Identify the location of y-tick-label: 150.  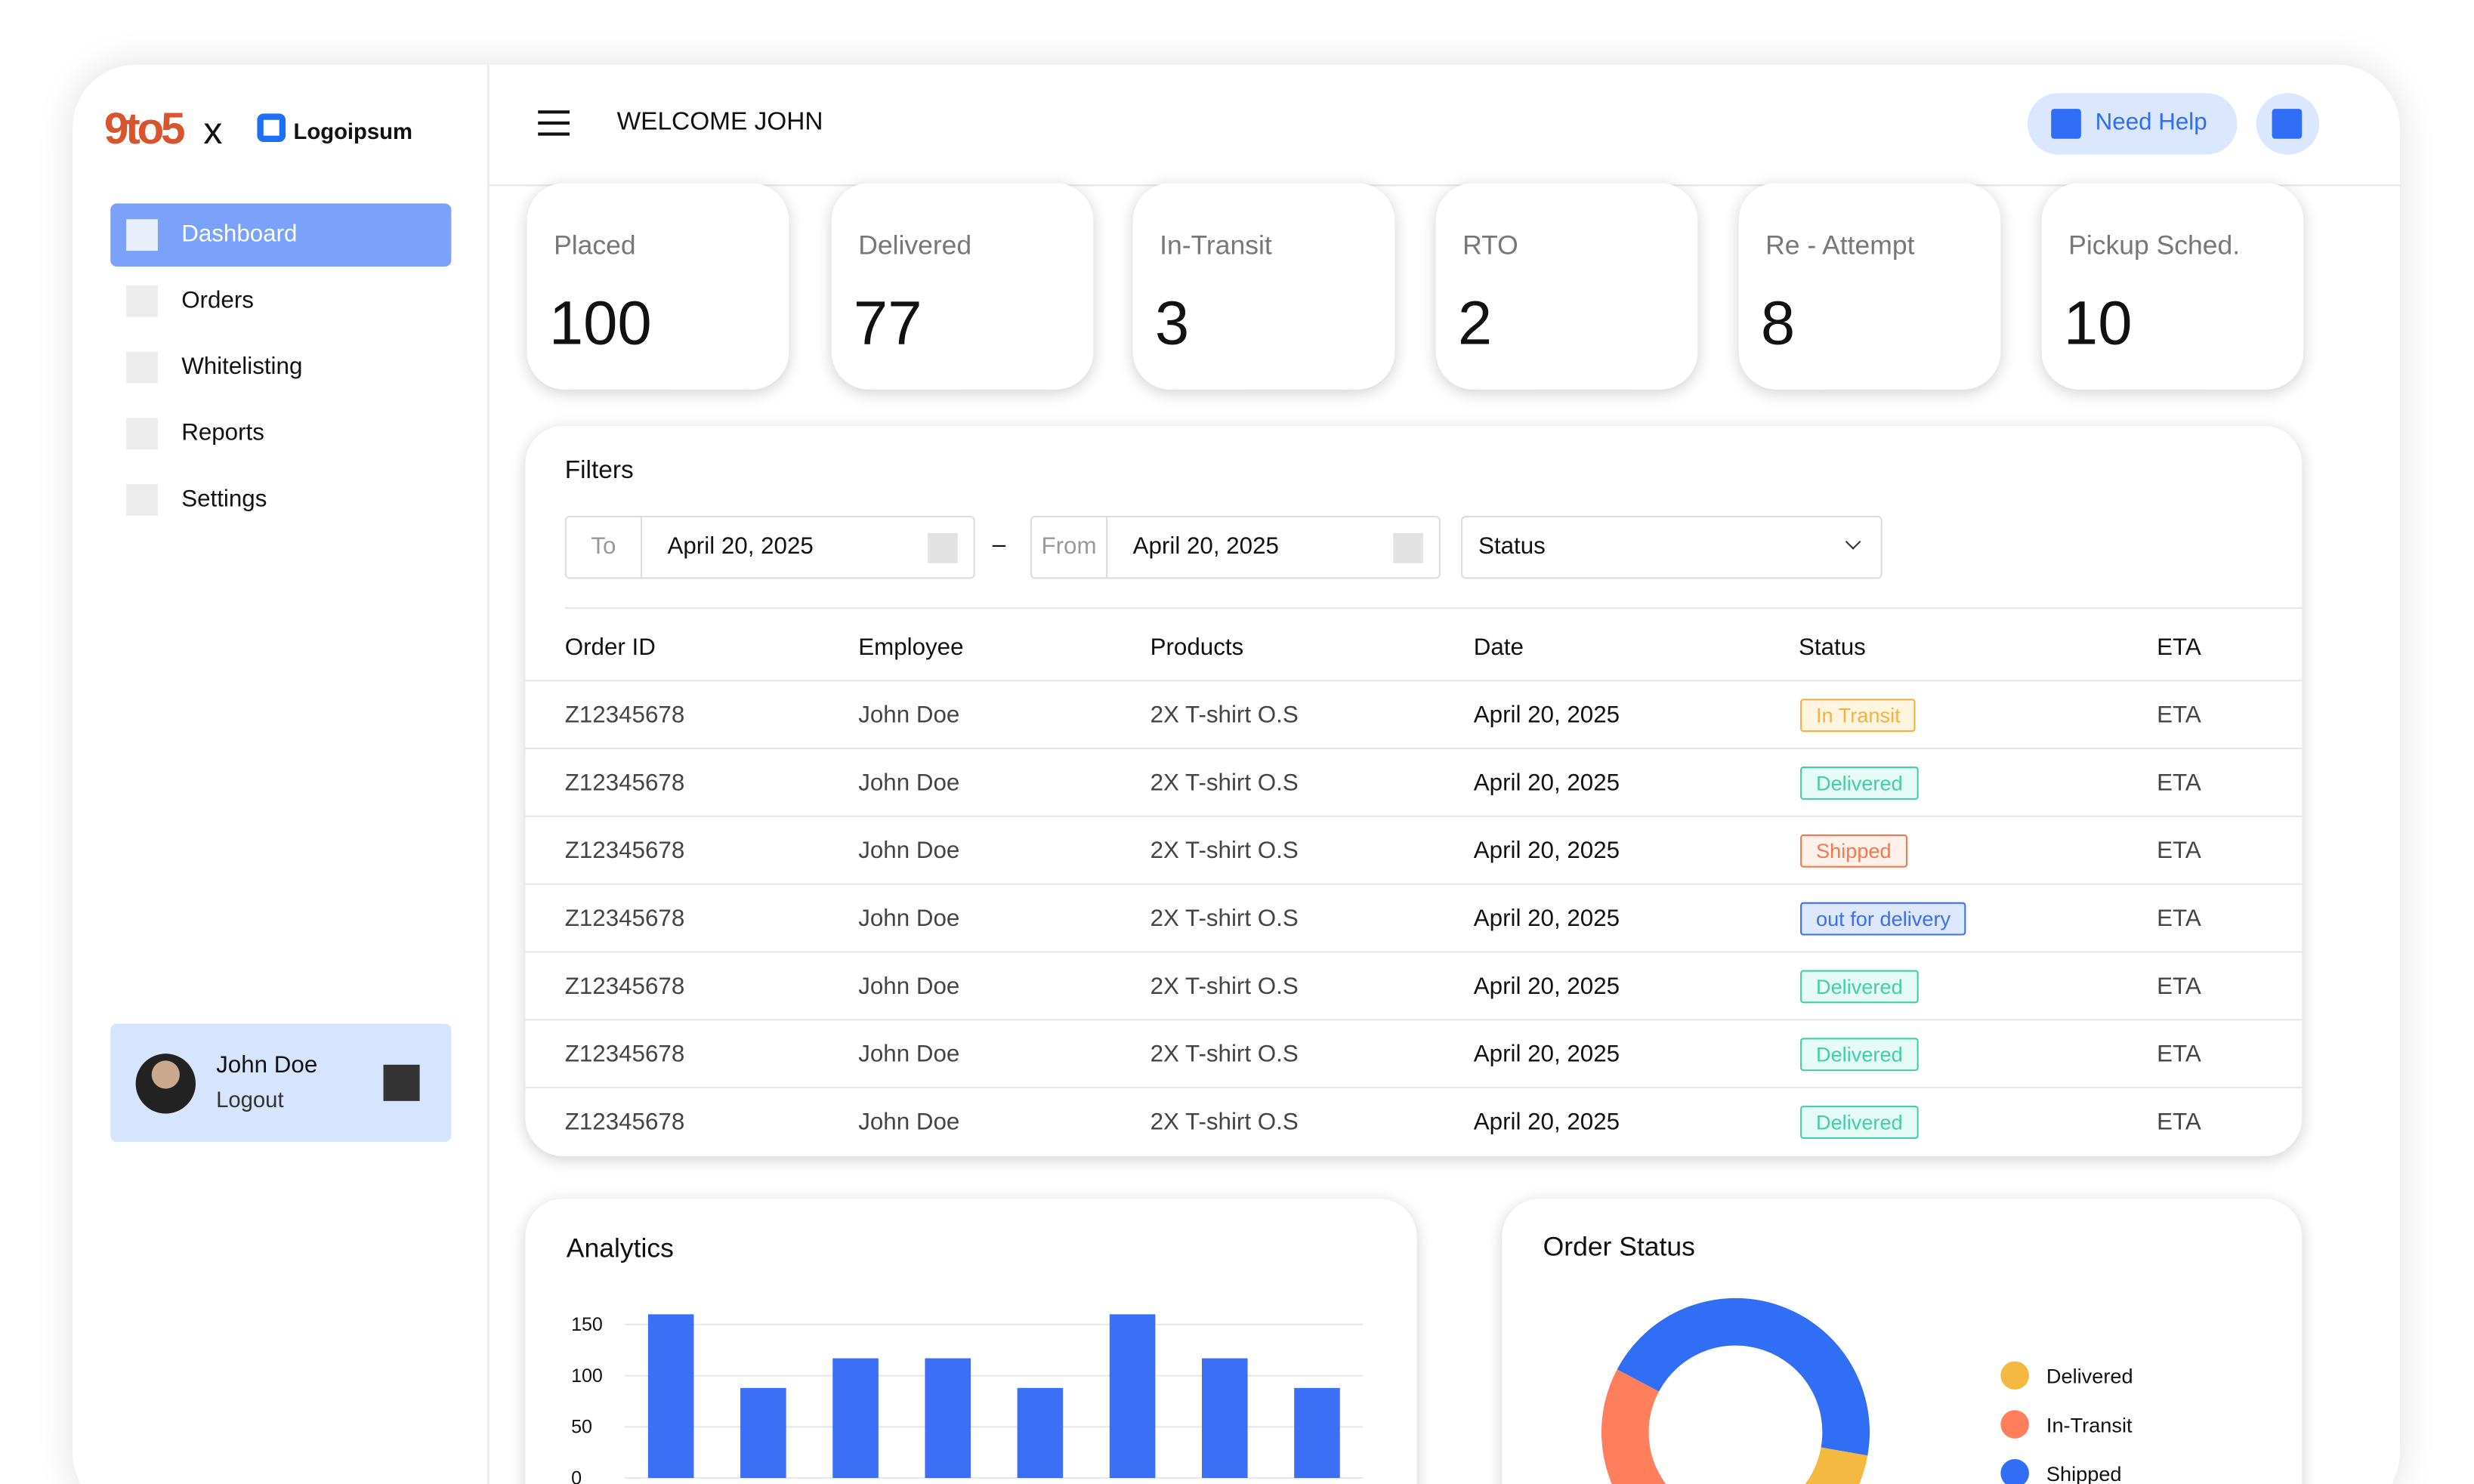
(587, 1324).